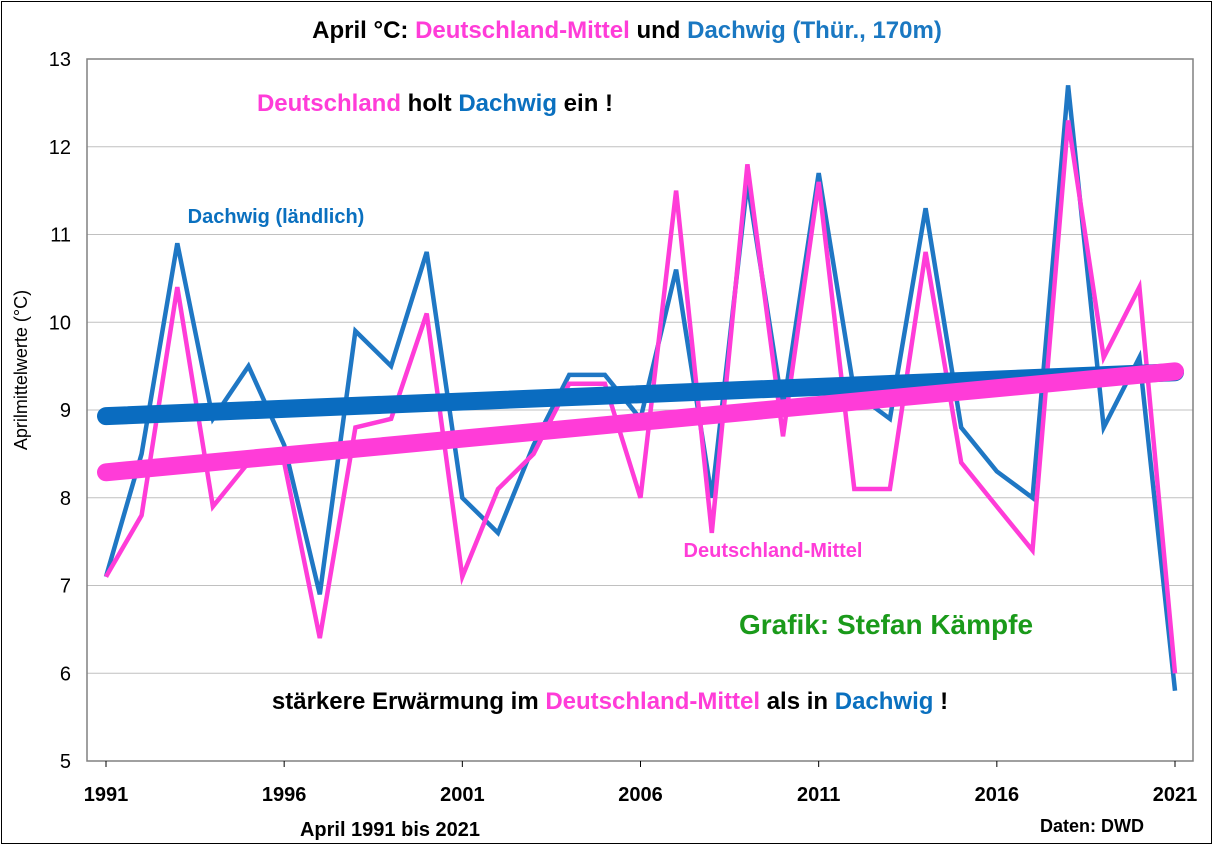  What do you see at coordinates (585, 103) in the screenshot?
I see `text-segment: ein !` at bounding box center [585, 103].